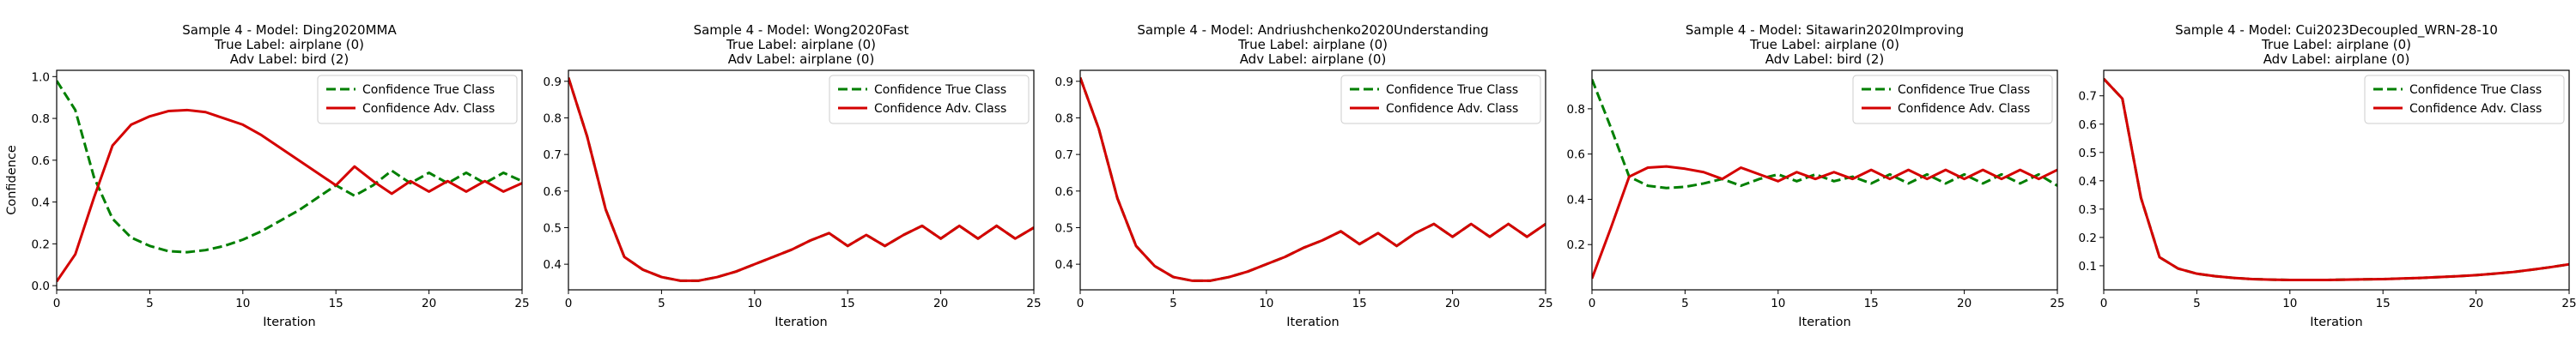  What do you see at coordinates (290, 30) in the screenshot?
I see `chart-title-line: Sample 4 - Model: Ding2020MMA` at bounding box center [290, 30].